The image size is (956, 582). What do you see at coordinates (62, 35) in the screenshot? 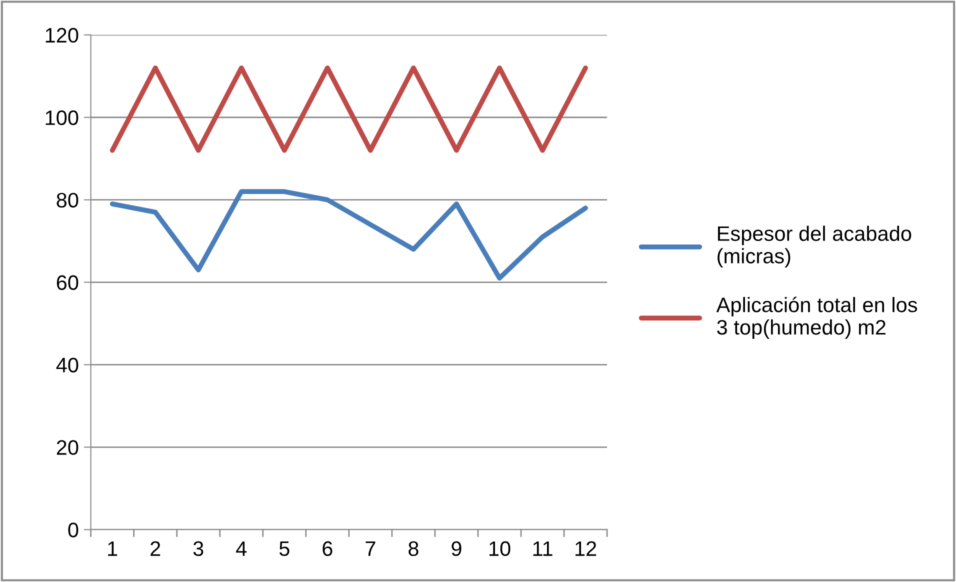
I see `y-tick-label: 120` at bounding box center [62, 35].